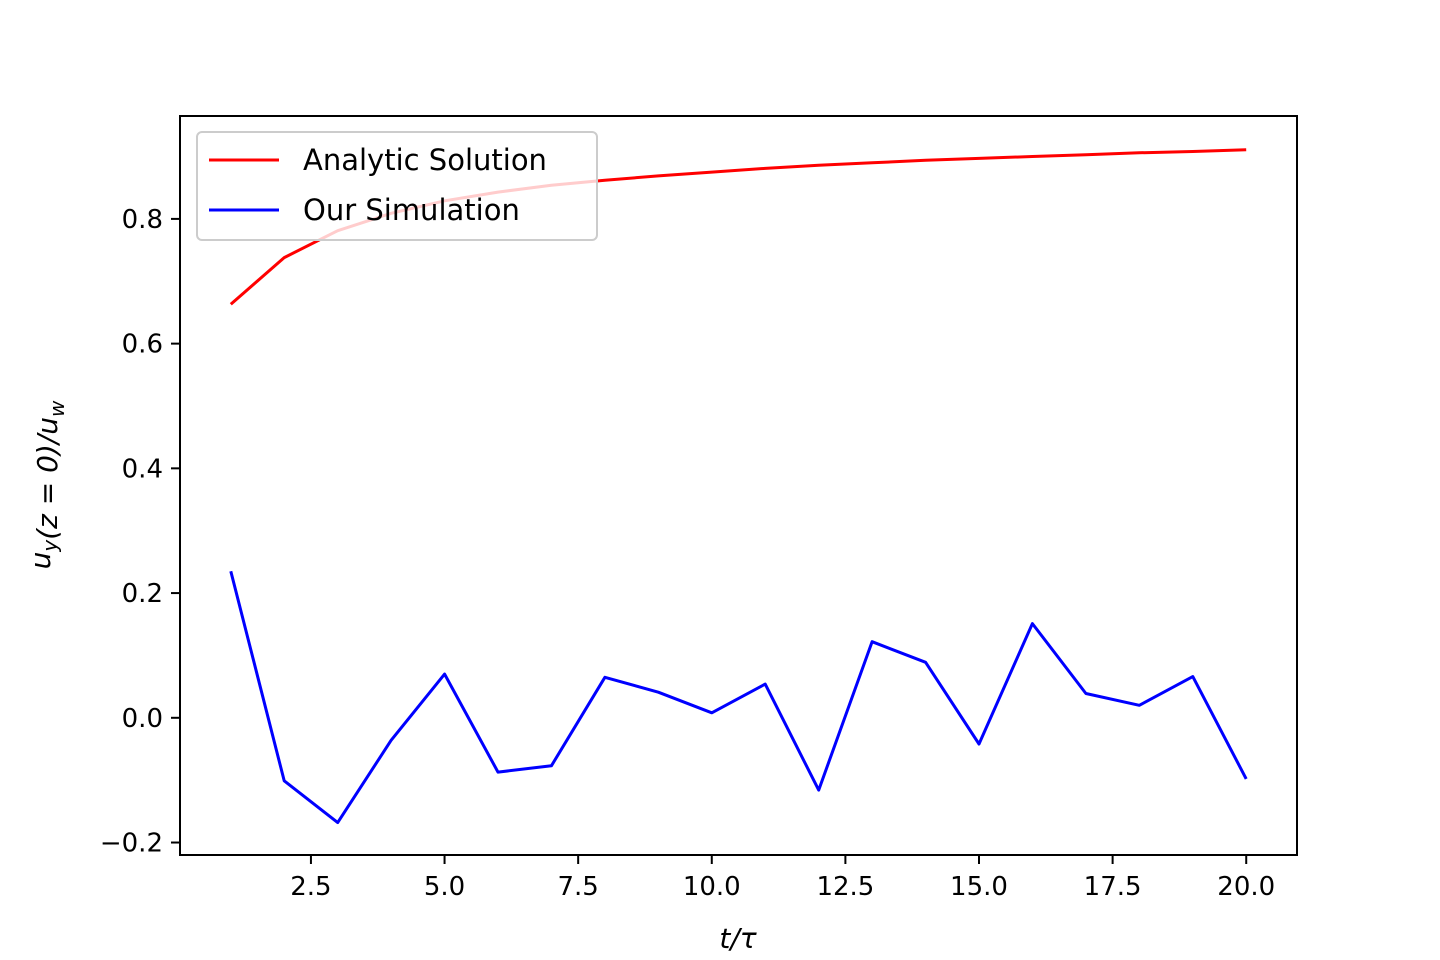  Describe the element at coordinates (140, 532) in the screenshot. I see `y-axis: −0.2 0.0 0.2 0.4 0.6 0.8` at that location.